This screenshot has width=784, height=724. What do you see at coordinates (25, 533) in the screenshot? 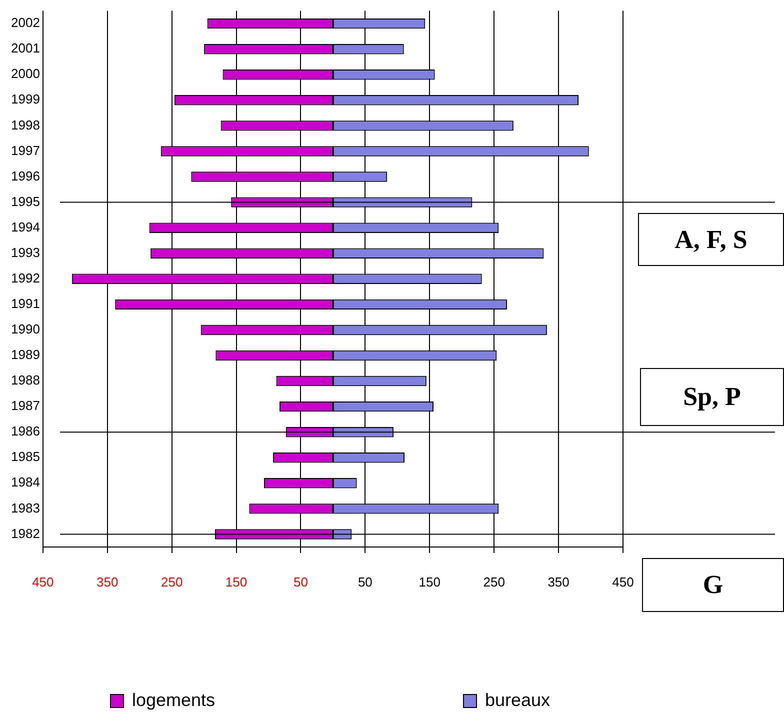
I see `y-tick-label: 1982` at bounding box center [25, 533].